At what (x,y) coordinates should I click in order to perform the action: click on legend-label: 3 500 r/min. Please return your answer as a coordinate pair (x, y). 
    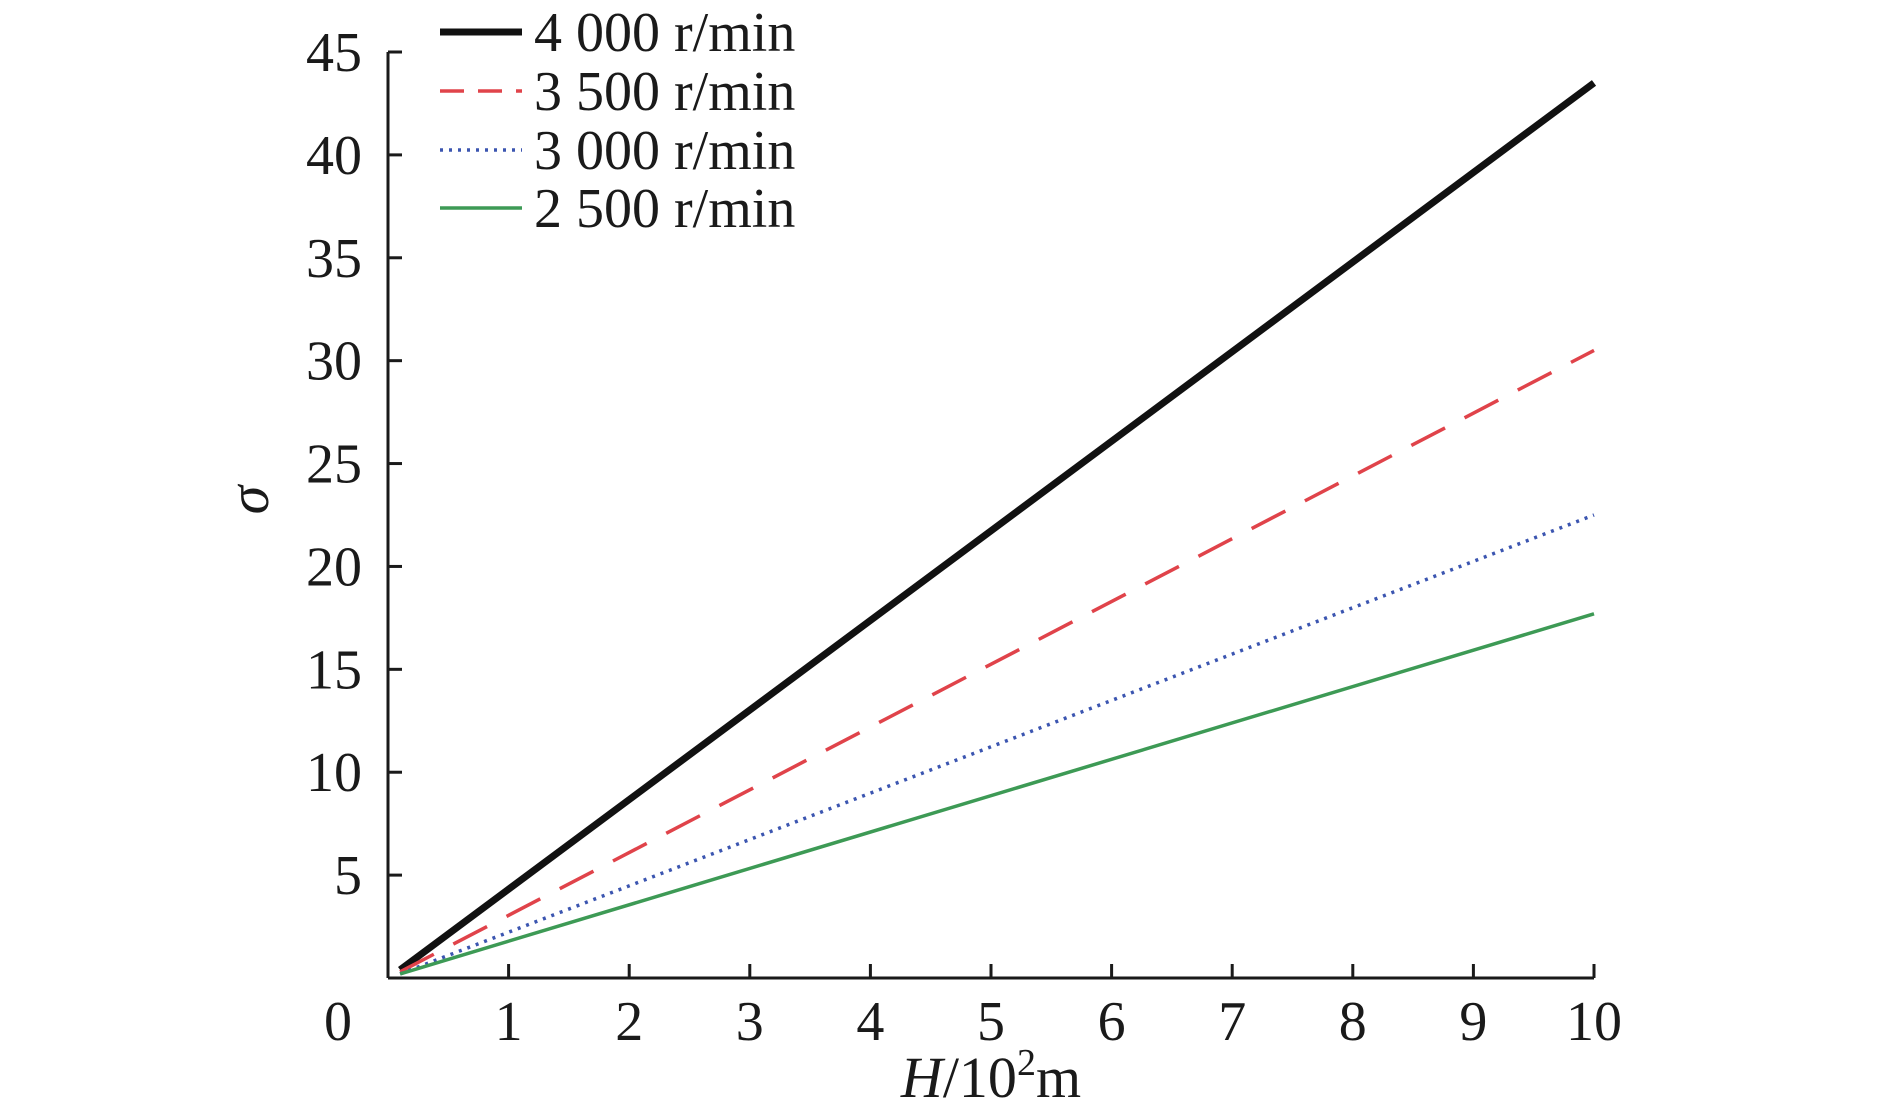
    Looking at the image, I should click on (664, 92).